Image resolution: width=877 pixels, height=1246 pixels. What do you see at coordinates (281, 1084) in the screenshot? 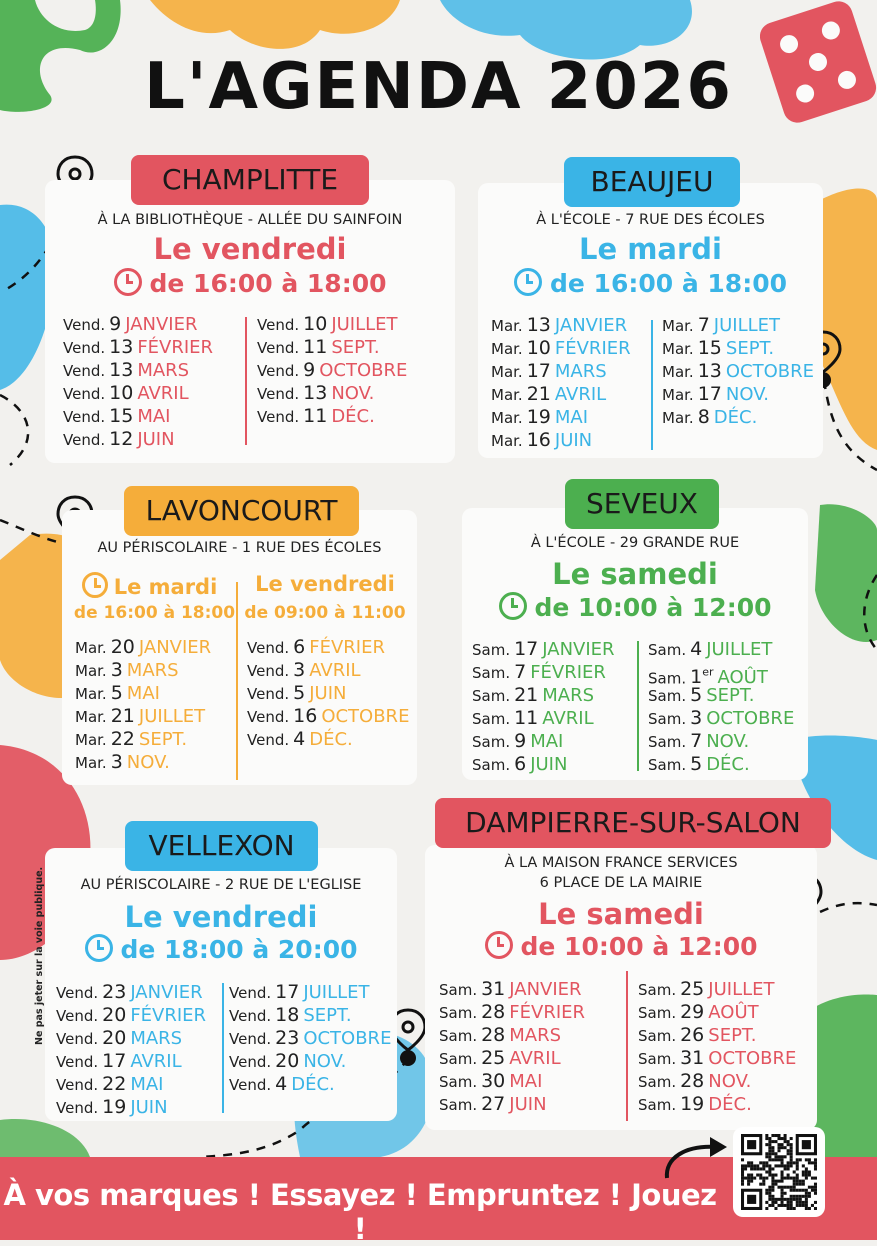
I see `day-number: 4` at bounding box center [281, 1084].